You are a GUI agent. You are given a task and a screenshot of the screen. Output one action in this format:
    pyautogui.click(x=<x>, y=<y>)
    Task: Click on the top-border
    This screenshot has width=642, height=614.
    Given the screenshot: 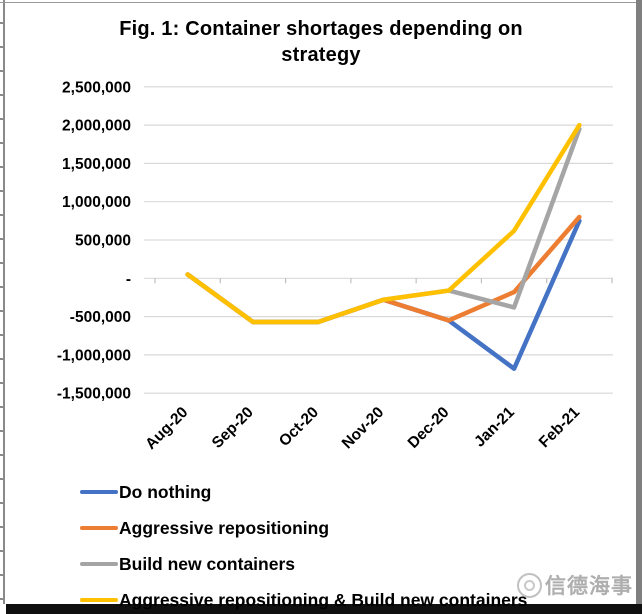 What is the action you would take?
    pyautogui.click(x=321, y=2)
    